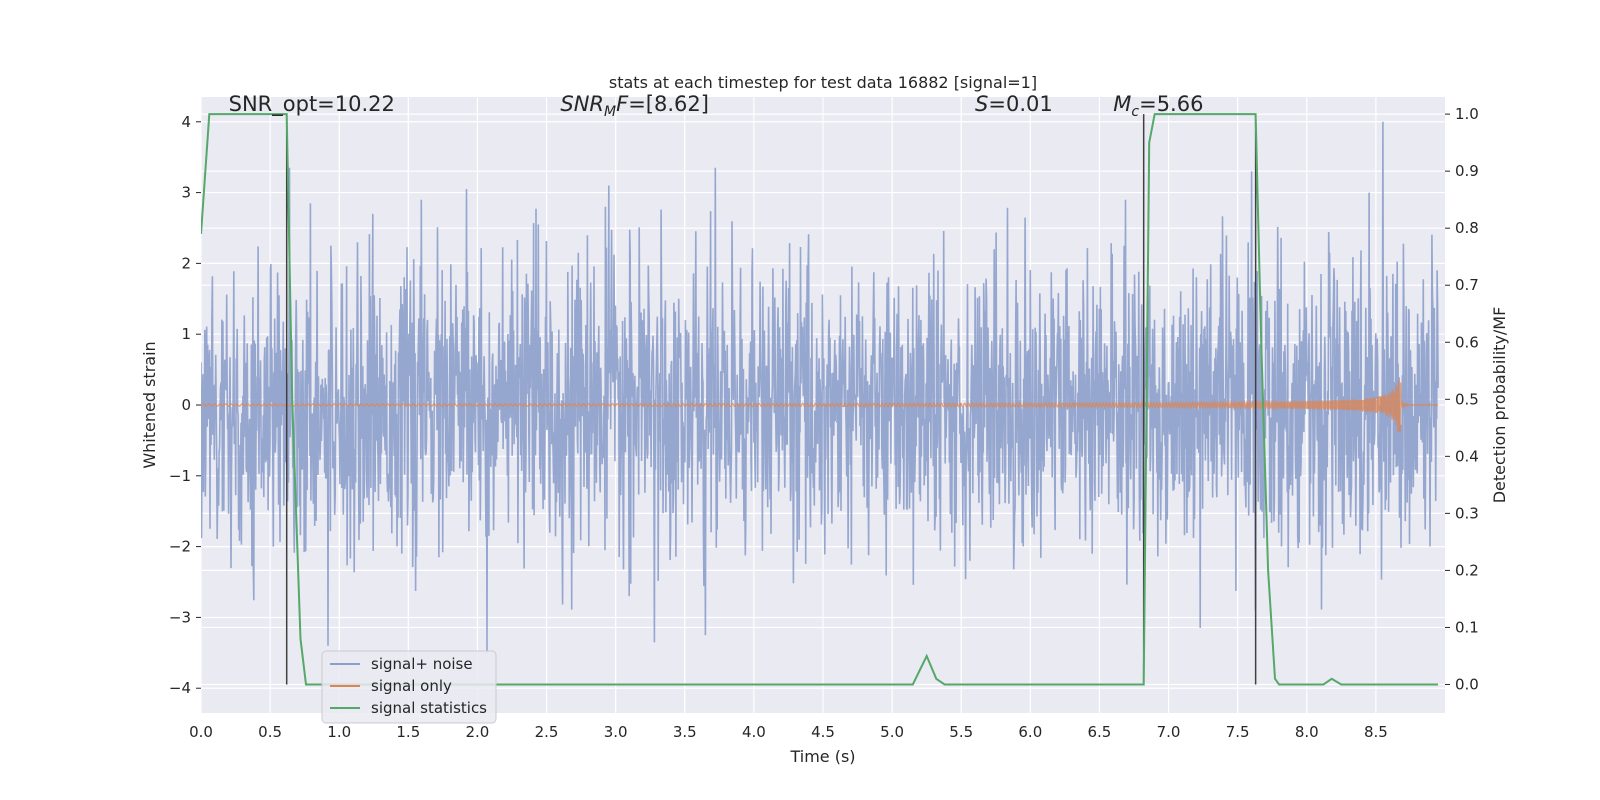 The image size is (1600, 800). I want to click on x-tick-label: 3.5, so click(685, 732).